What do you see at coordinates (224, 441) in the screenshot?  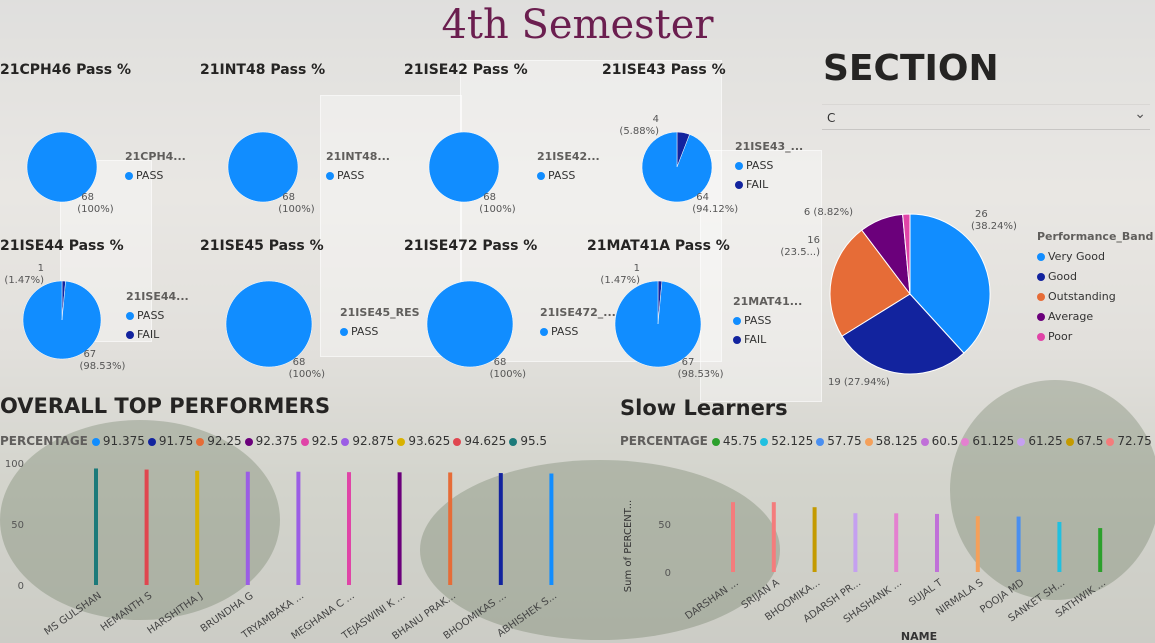 I see `legend-label: 92.25` at bounding box center [224, 441].